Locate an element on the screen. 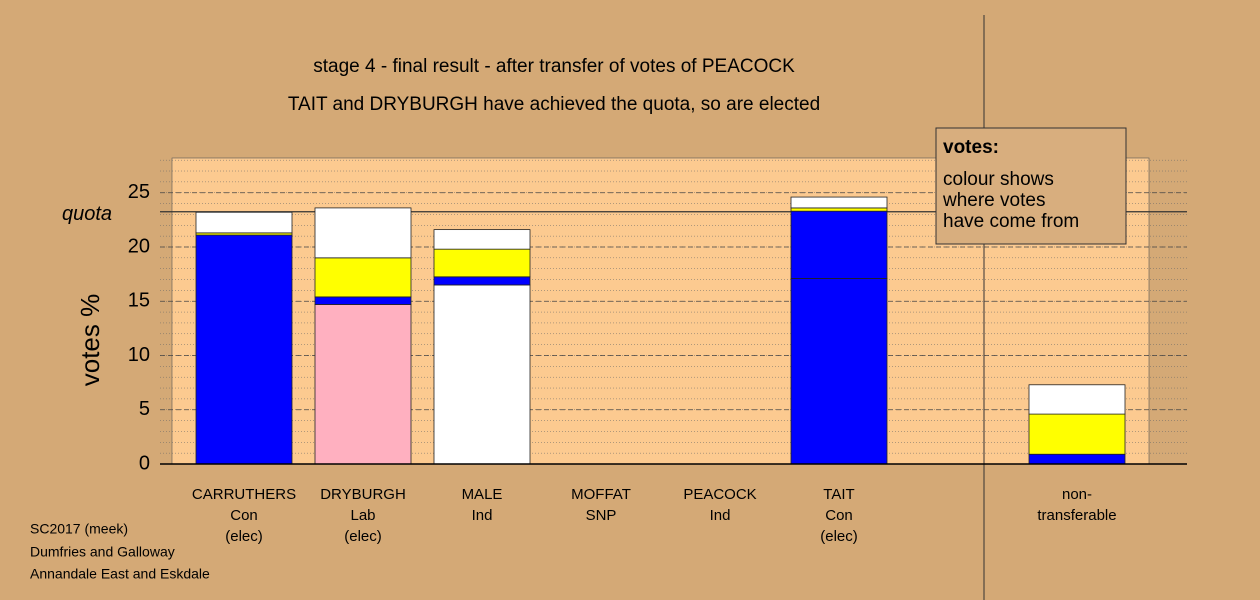 This screenshot has width=1260, height=600. x-tick-label: CARRUTHERS is located at coordinates (244, 494).